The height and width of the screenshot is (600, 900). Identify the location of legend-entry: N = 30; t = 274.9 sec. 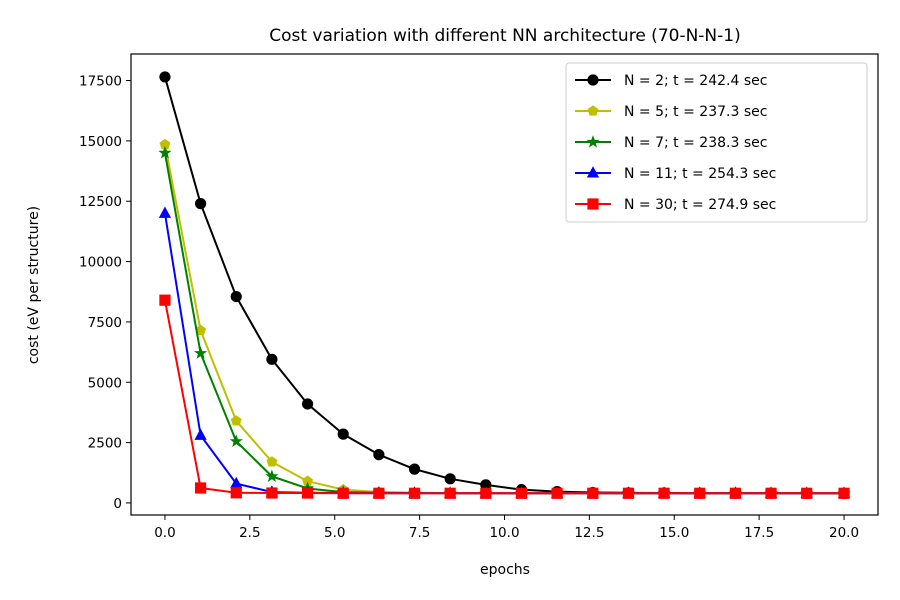
(675, 205).